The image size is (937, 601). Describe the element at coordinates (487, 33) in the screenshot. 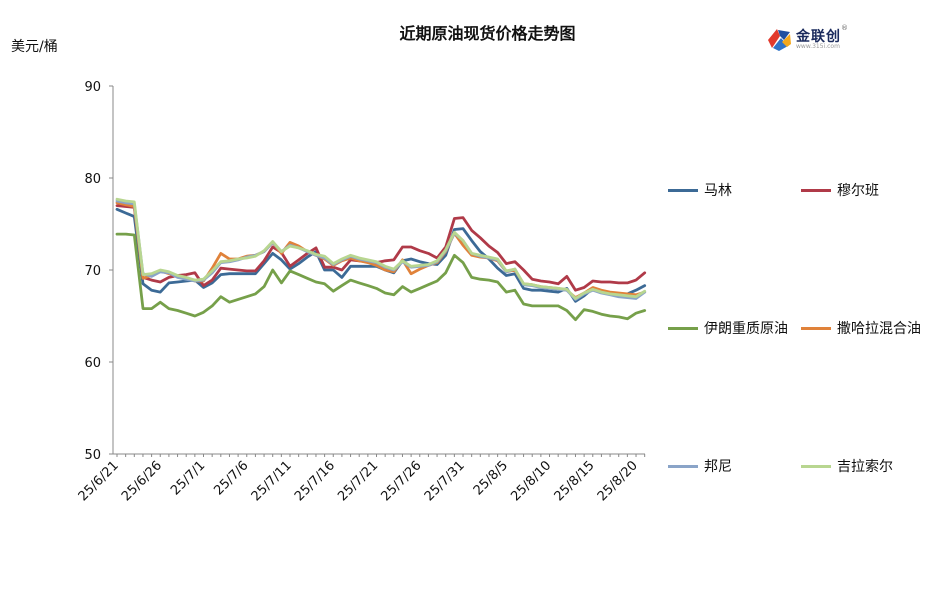

I see `chart-title: 近期原油现货价格走势图` at that location.